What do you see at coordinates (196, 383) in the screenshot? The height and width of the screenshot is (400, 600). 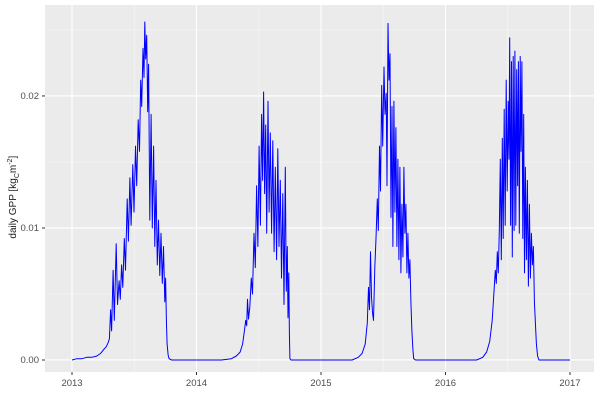 I see `x-tick-label: 2014` at bounding box center [196, 383].